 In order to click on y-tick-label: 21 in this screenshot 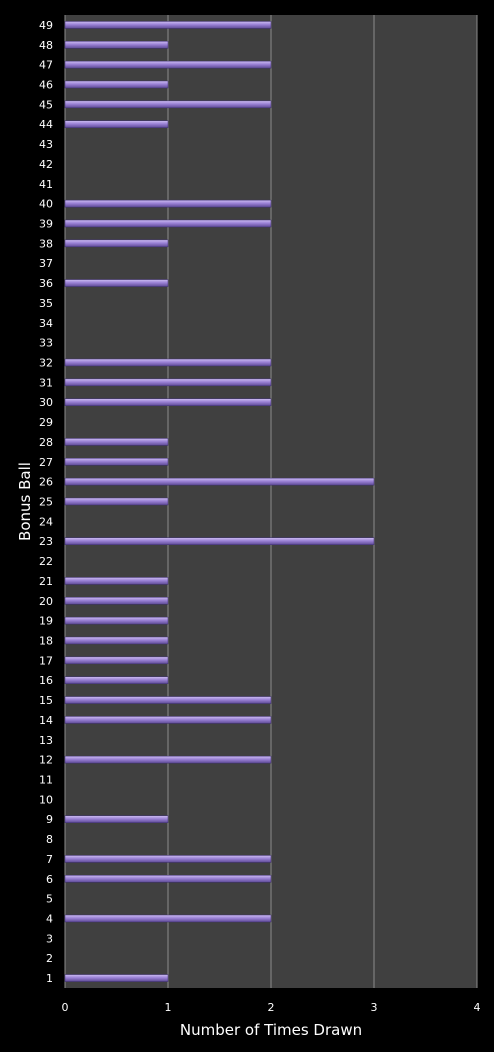, I will do `click(46, 581)`.